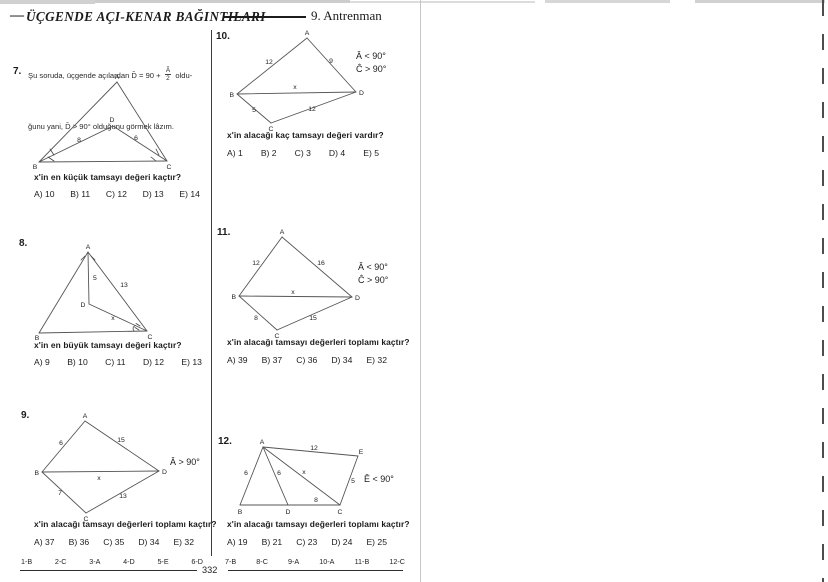  What do you see at coordinates (185, 462) in the screenshot?
I see `problem-9-condition: Â > 90°` at bounding box center [185, 462].